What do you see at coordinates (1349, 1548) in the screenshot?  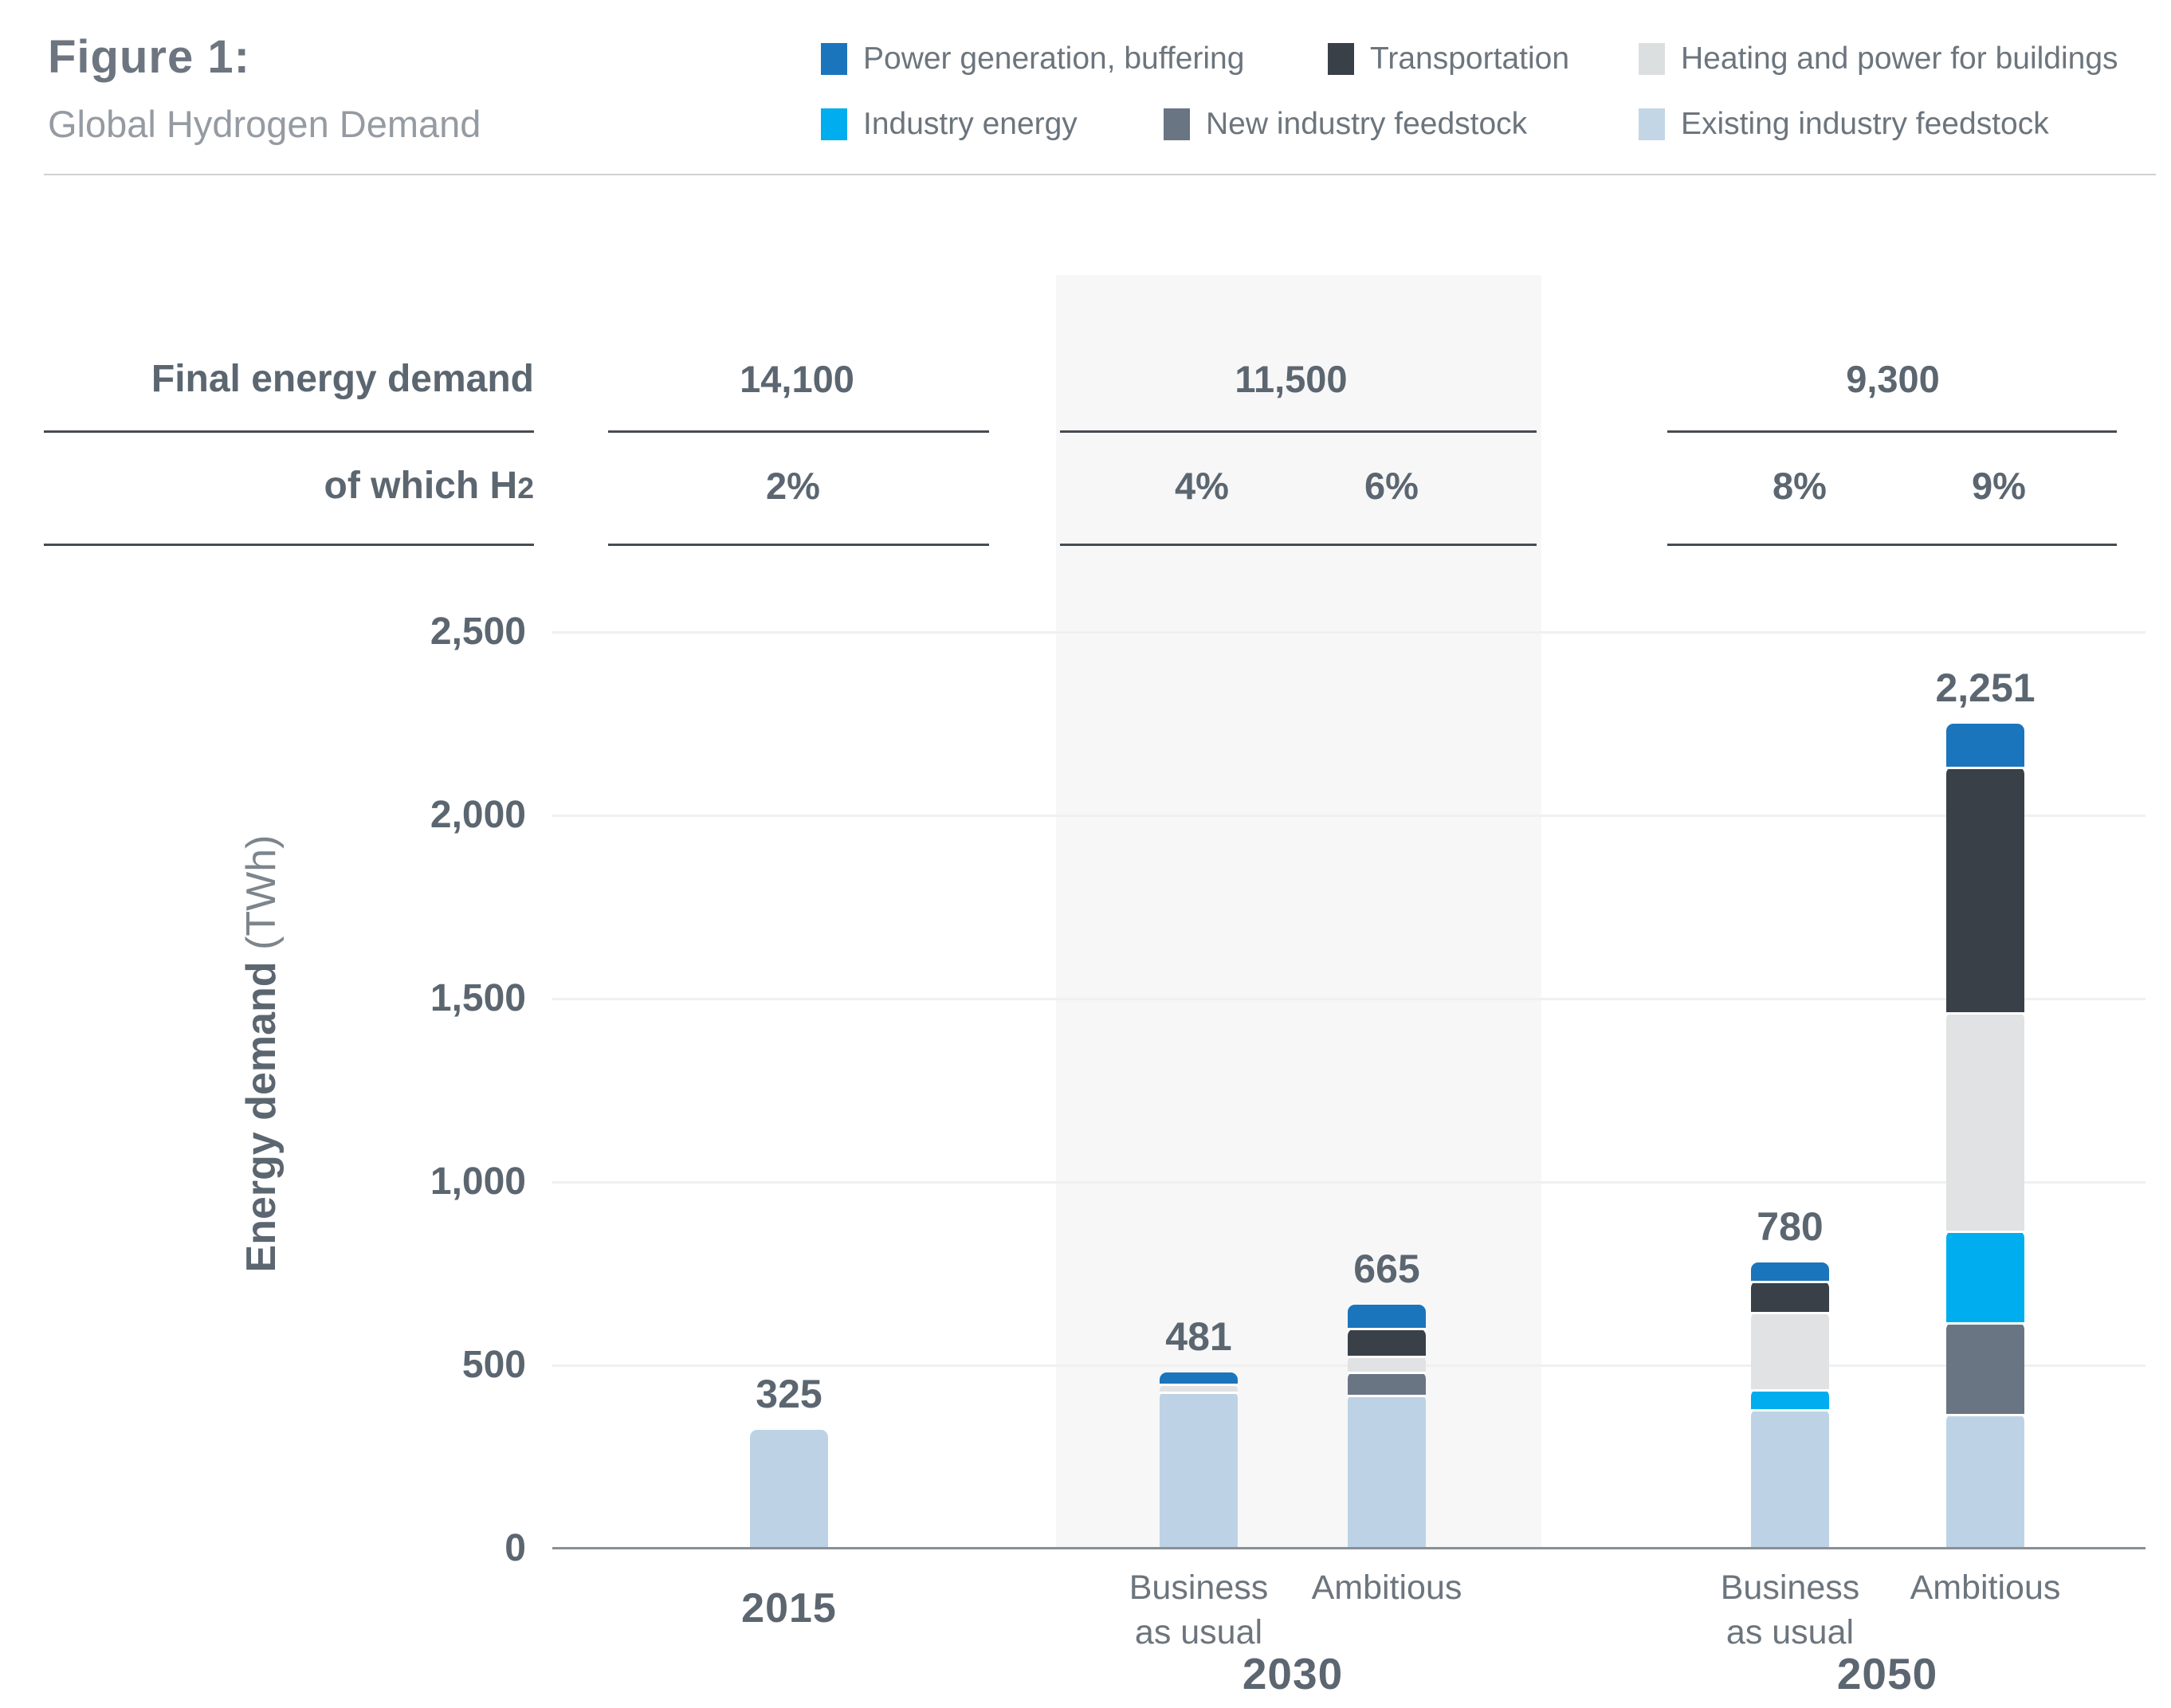 I see `x-axis-line` at bounding box center [1349, 1548].